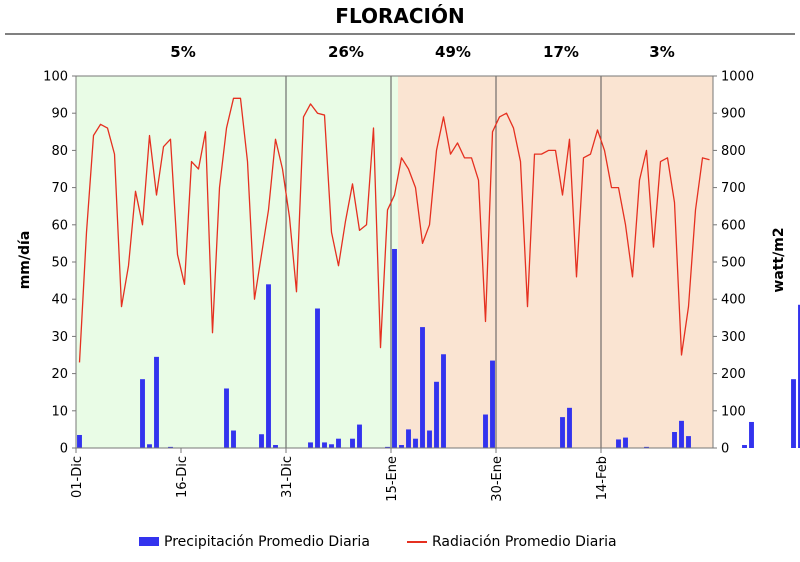 Image resolution: width=800 pixels, height=562 pixels. I want to click on left-tick-label-30: 30, so click(59, 337).